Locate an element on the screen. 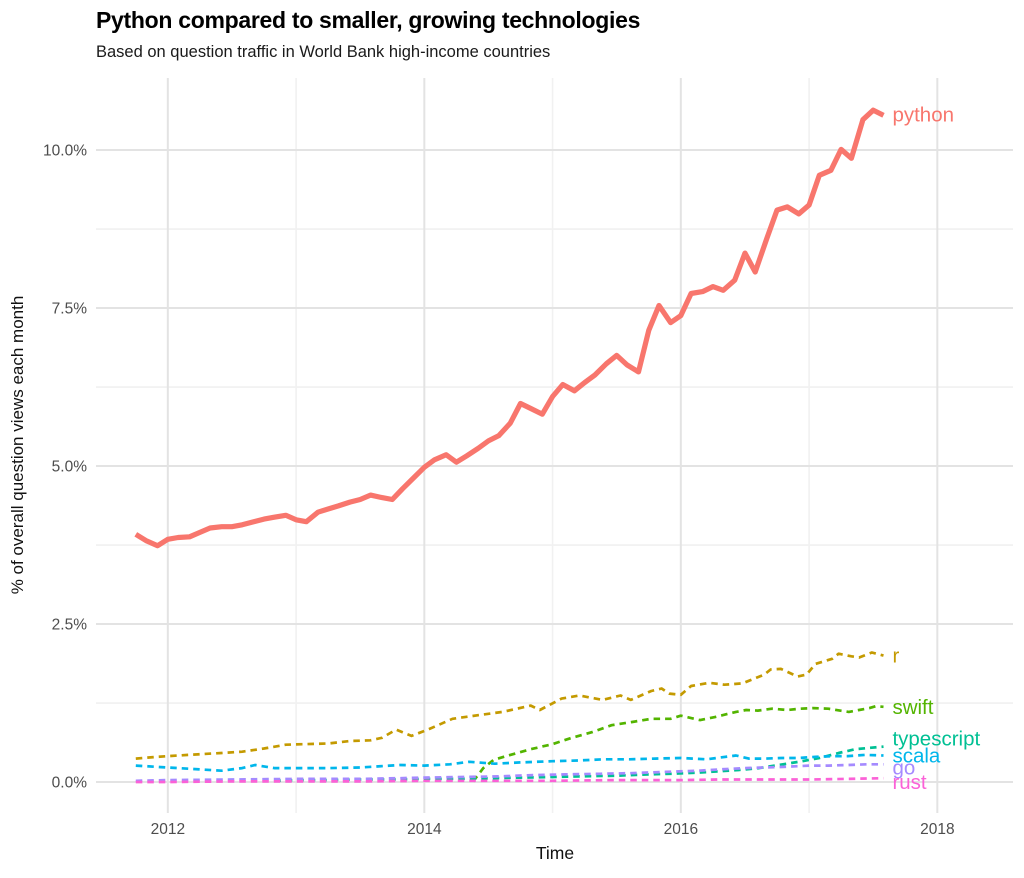 Image resolution: width=1024 pixels, height=878 pixels. series-line-typescript is located at coordinates (579, 764).